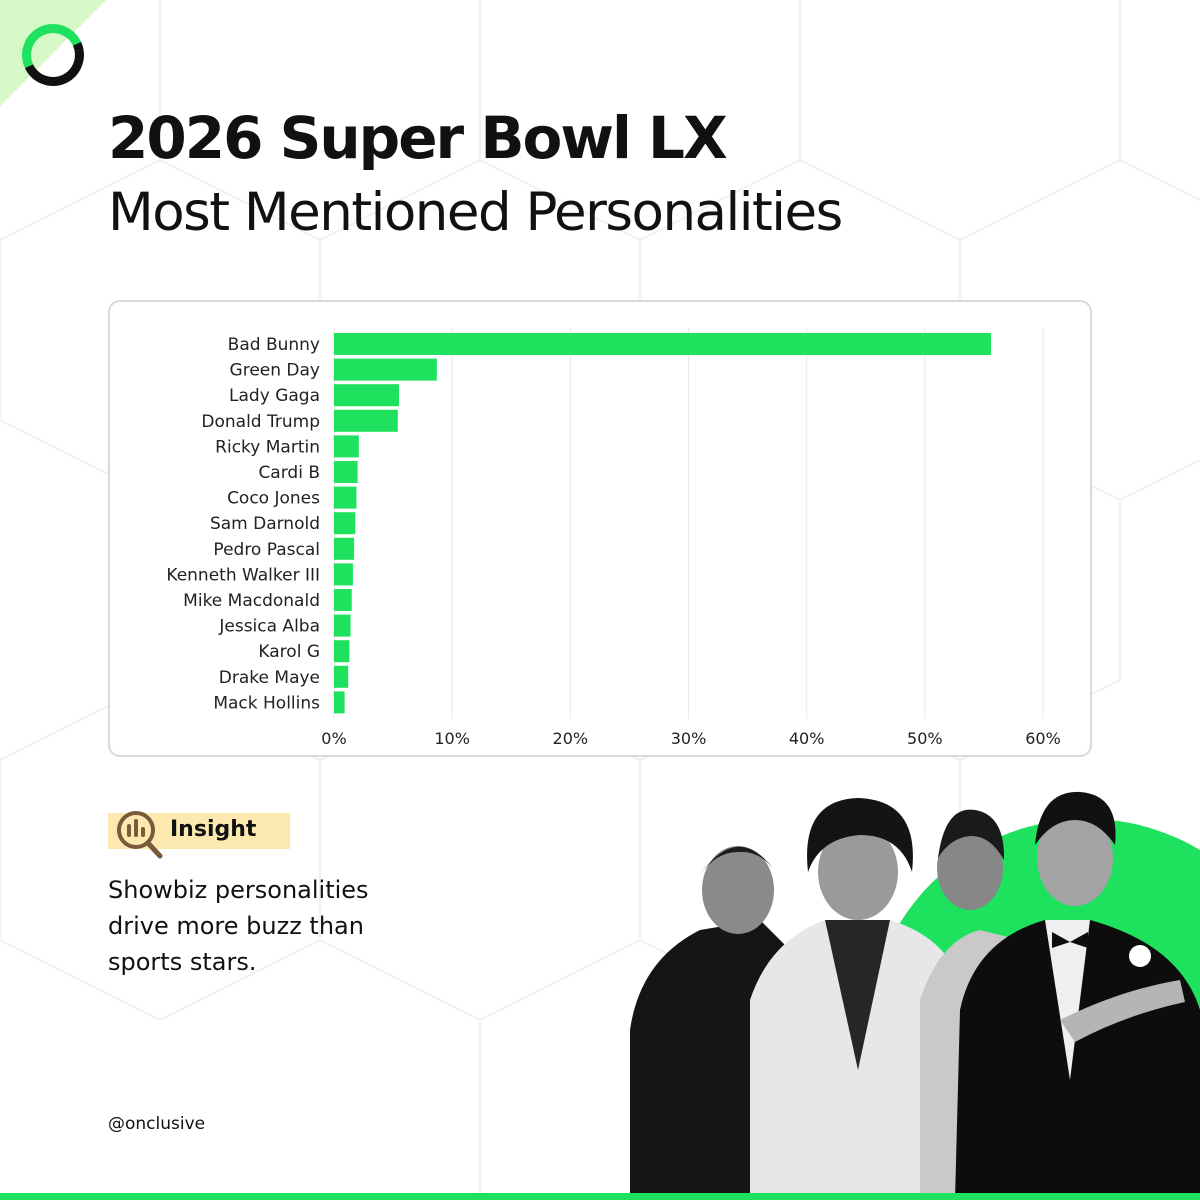  Describe the element at coordinates (140, 835) in the screenshot. I see `bar-chart-magnifier-icon` at that location.